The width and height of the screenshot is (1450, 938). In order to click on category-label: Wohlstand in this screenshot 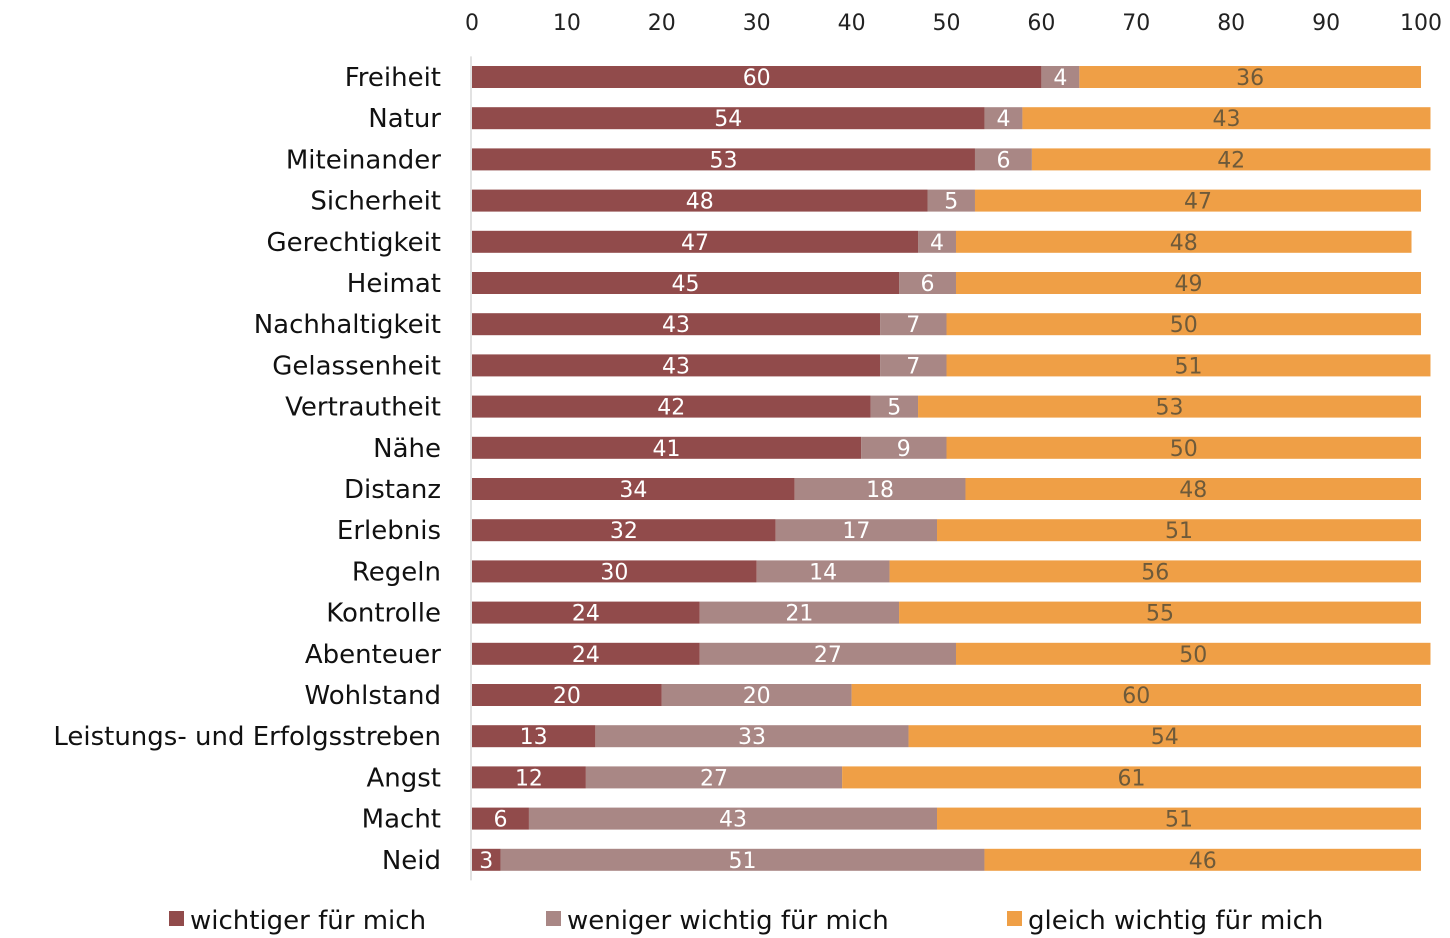, I will do `click(373, 696)`.